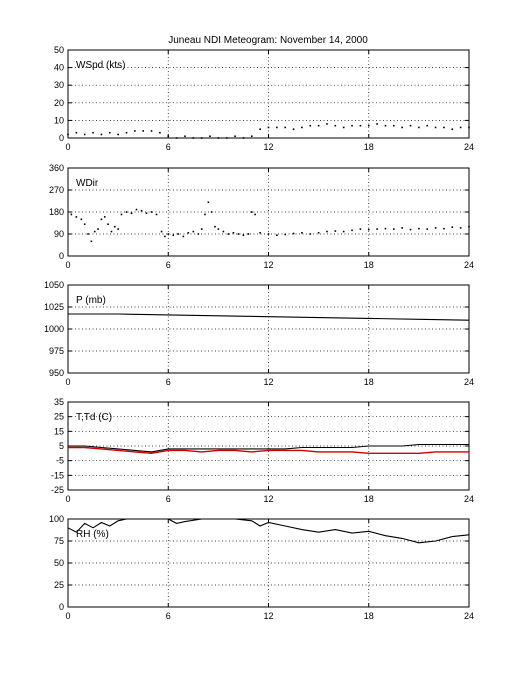 This screenshot has height=683, width=520. Describe the element at coordinates (268, 382) in the screenshot. I see `pressure-x-tick-label: 12` at that location.